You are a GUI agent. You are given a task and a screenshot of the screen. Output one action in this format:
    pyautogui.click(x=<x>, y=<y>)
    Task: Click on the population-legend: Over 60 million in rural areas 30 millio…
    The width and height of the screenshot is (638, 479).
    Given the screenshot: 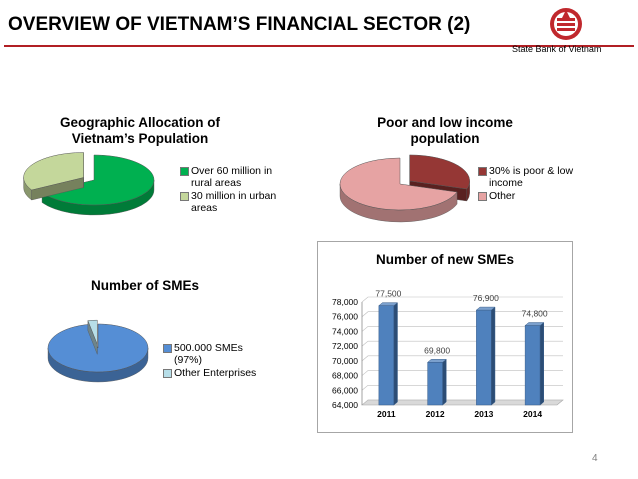 What is the action you would take?
    pyautogui.click(x=231, y=190)
    